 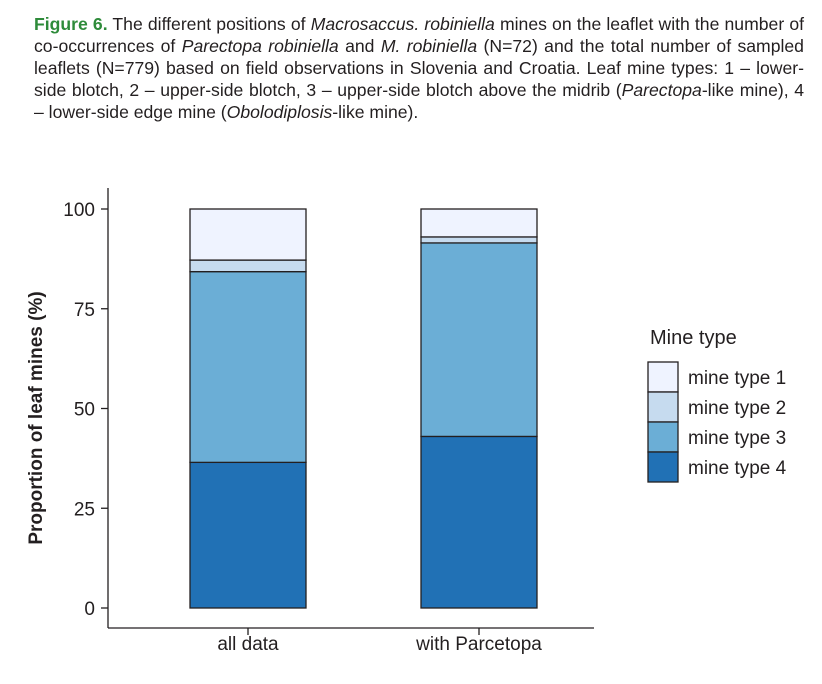 What do you see at coordinates (419, 101) in the screenshot?
I see `caption-segment: -like mine), 4 – lower-side edge mine (` at bounding box center [419, 101].